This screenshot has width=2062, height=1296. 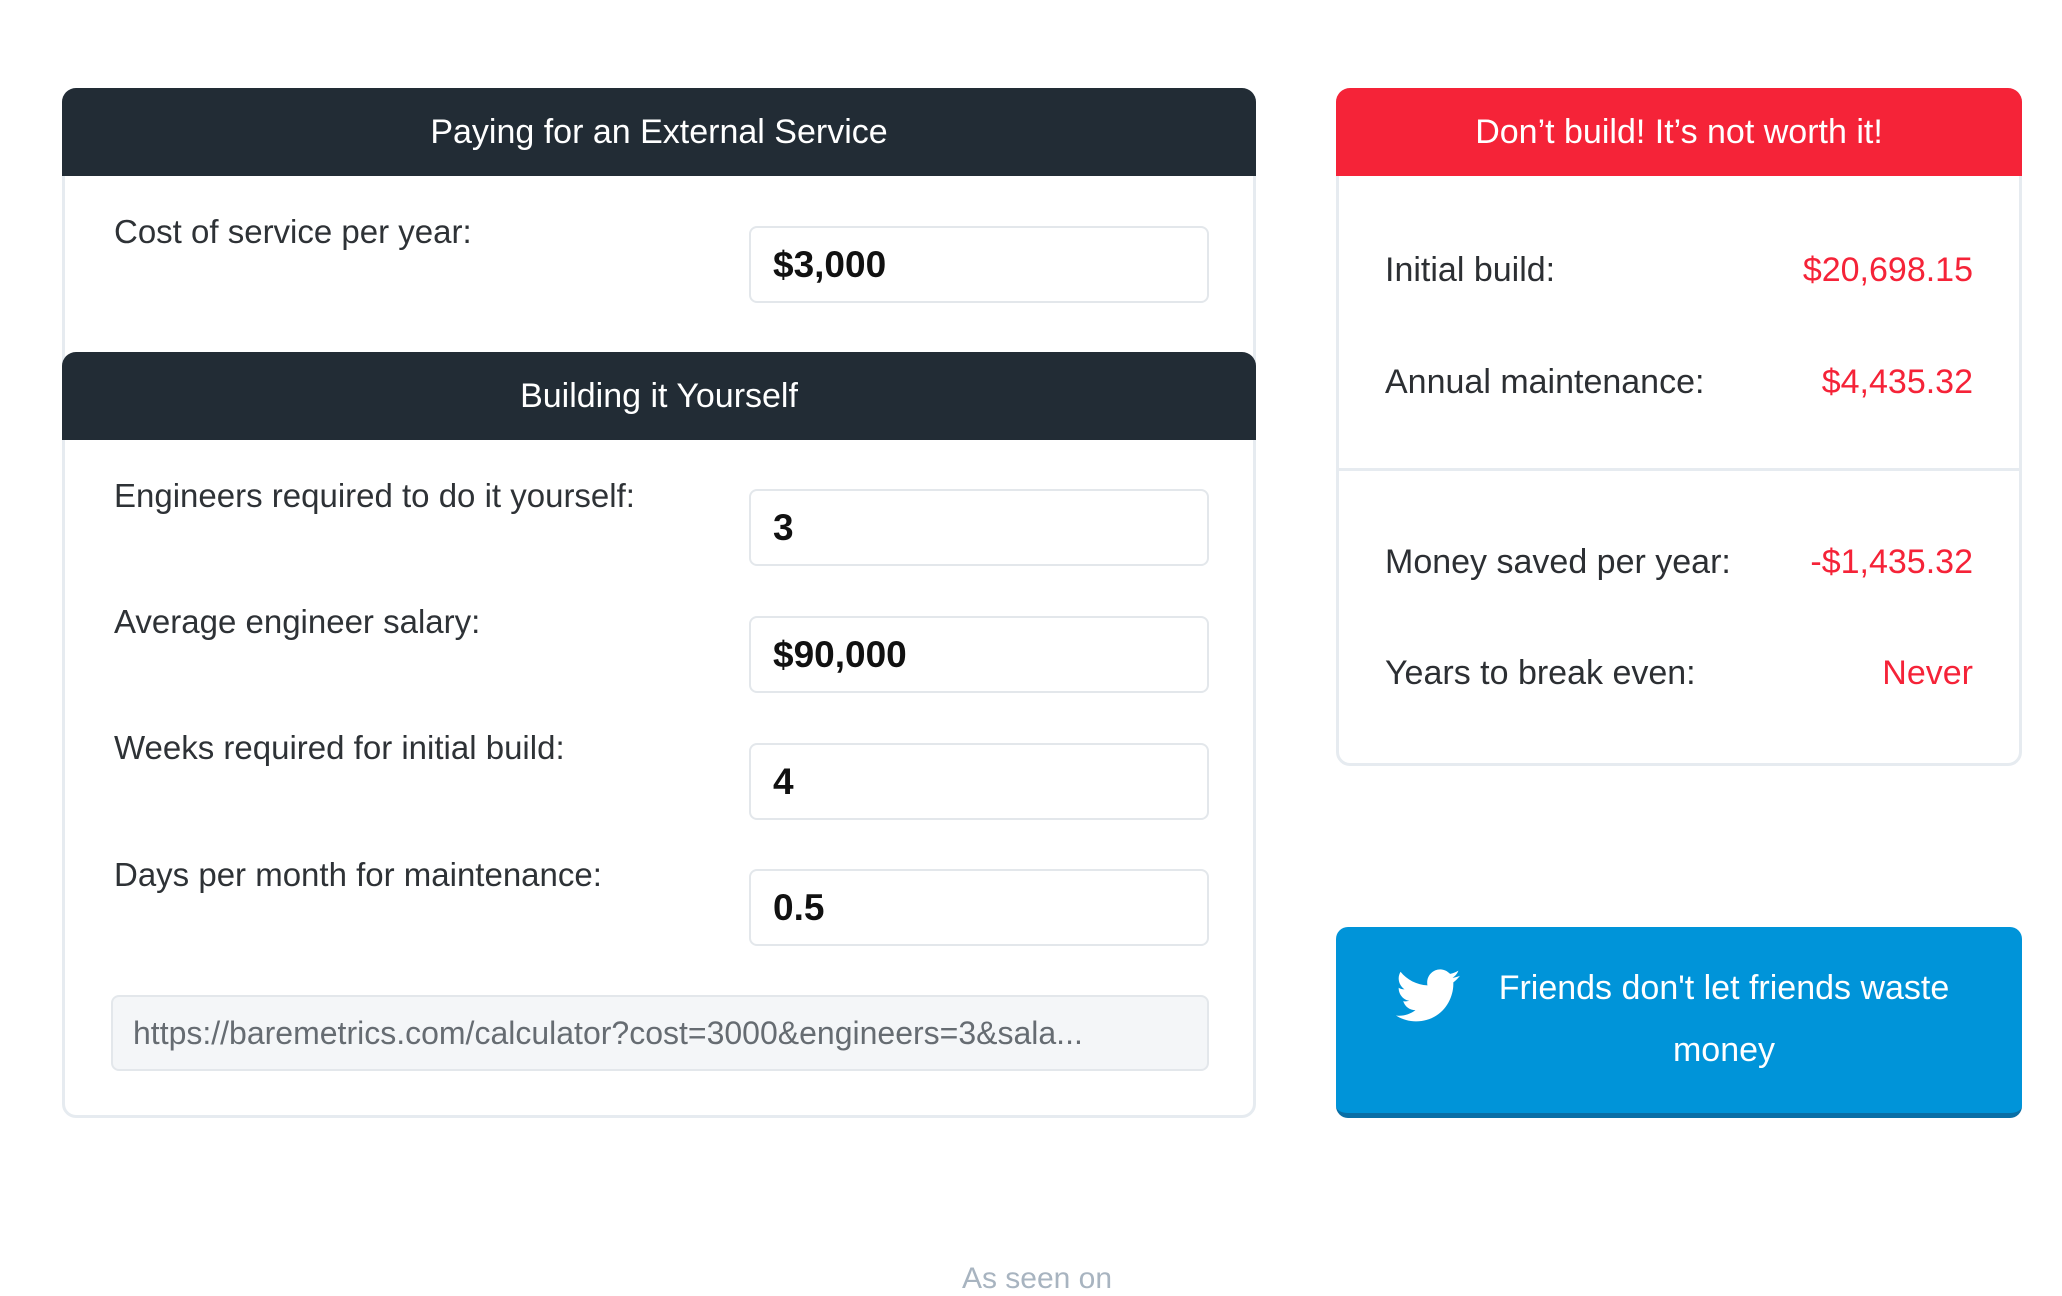 I want to click on row-label: Money saved per year:, so click(x=1558, y=562).